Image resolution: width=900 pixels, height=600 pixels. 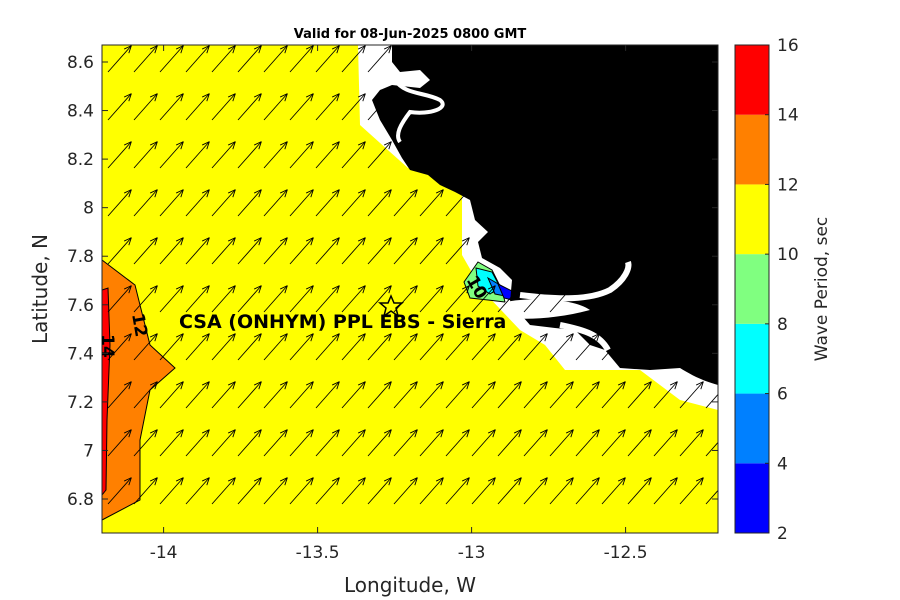 What do you see at coordinates (88, 209) in the screenshot?
I see `y-tick-label: 8` at bounding box center [88, 209].